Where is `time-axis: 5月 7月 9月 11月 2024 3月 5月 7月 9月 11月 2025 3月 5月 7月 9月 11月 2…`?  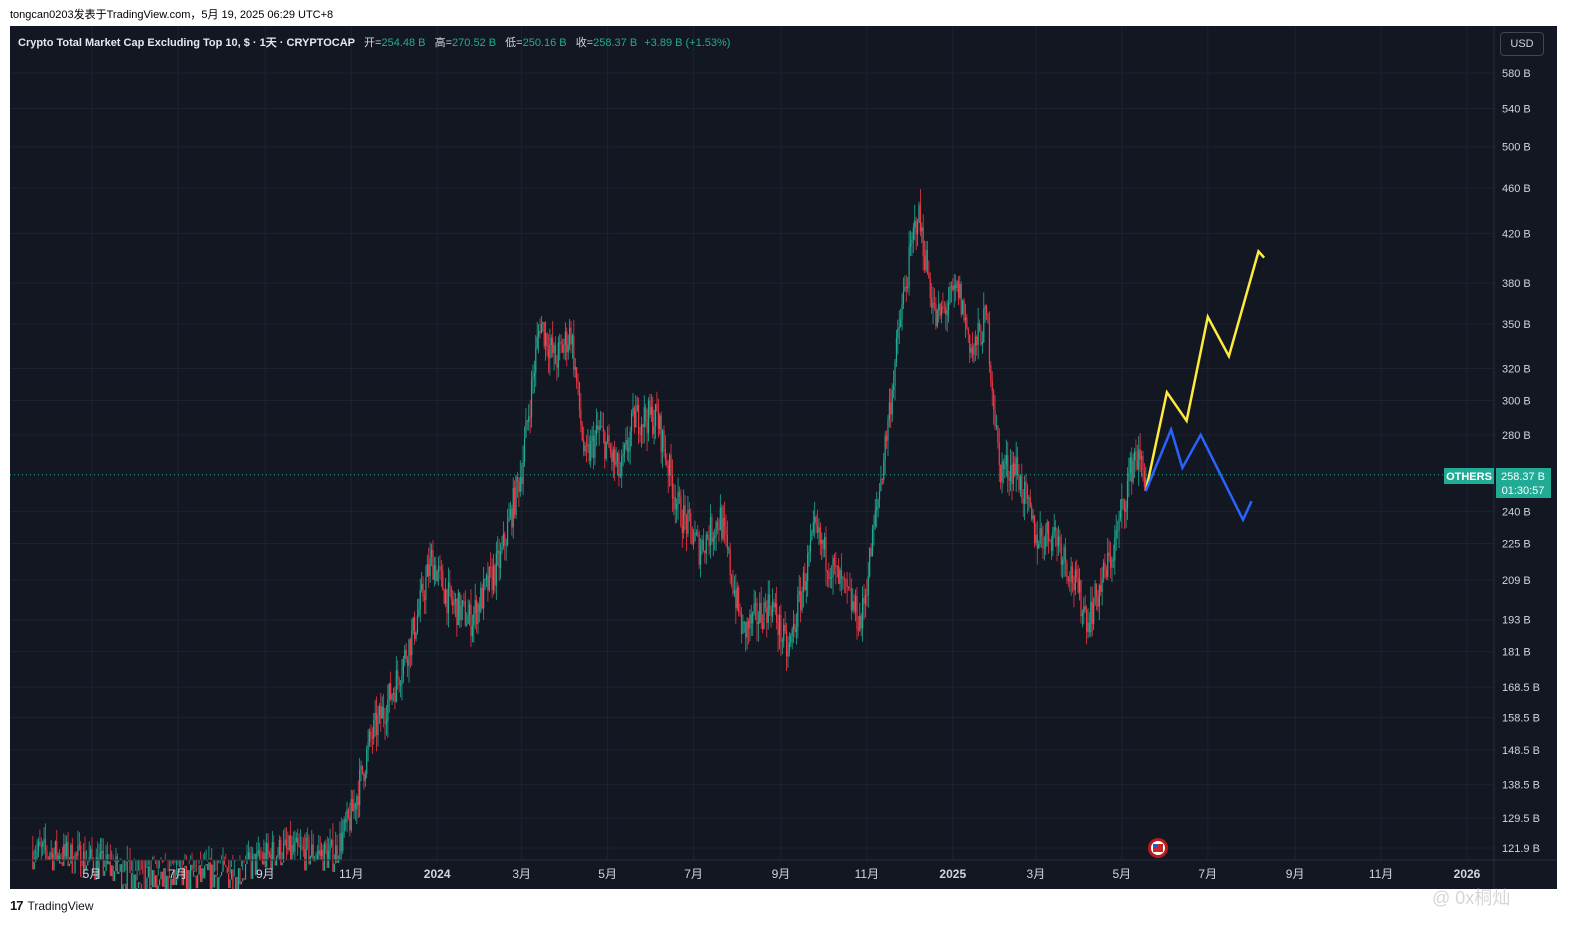
time-axis: 5月 7月 9月 11月 2024 3月 5月 7月 9月 11月 2025 3月 5月 7月 9月 11月 2… is located at coordinates (783, 870).